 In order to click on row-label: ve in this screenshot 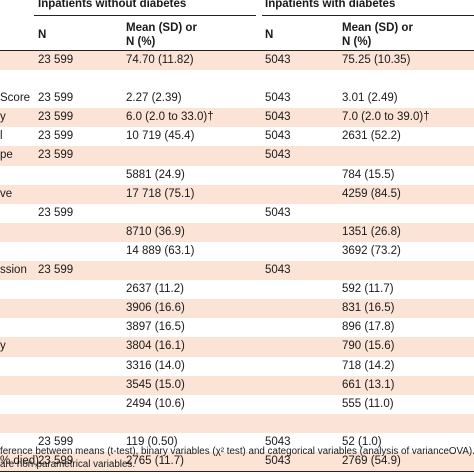, I will do `click(6, 193)`.